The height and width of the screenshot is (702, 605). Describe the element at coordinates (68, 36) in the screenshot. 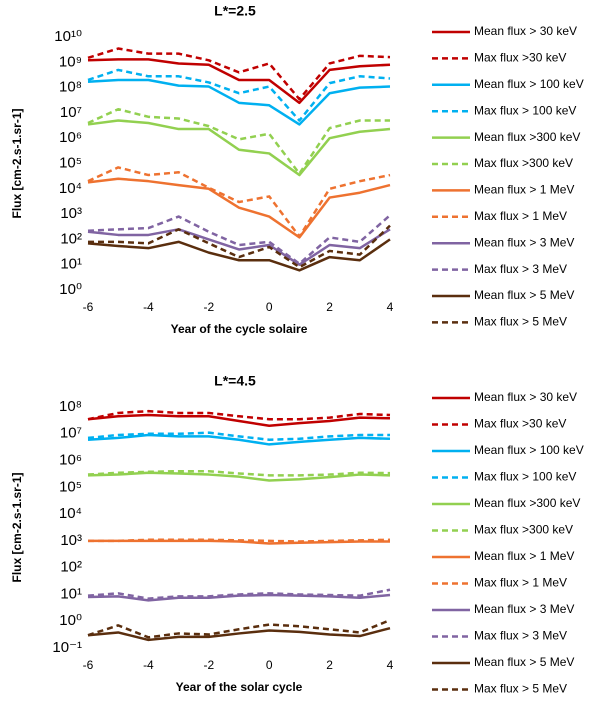

I see `y-tick-label: 10¹⁰` at that location.